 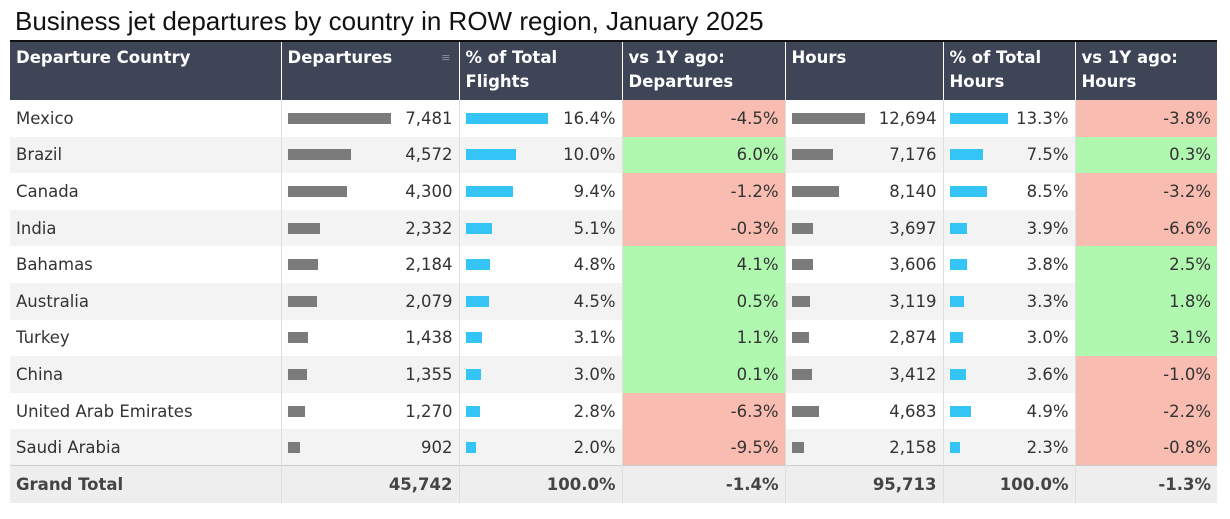 What do you see at coordinates (146, 71) in the screenshot?
I see `header-country: Departure Country` at bounding box center [146, 71].